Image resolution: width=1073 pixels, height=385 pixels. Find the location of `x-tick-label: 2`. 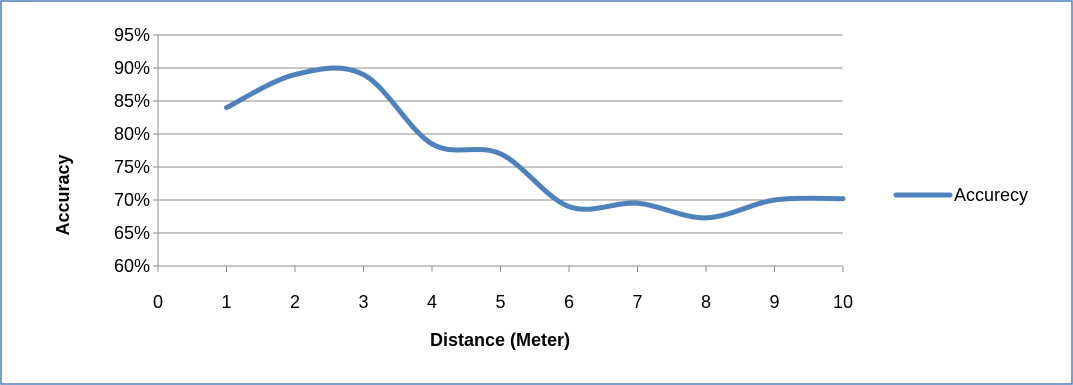

x-tick-label: 2 is located at coordinates (295, 302).